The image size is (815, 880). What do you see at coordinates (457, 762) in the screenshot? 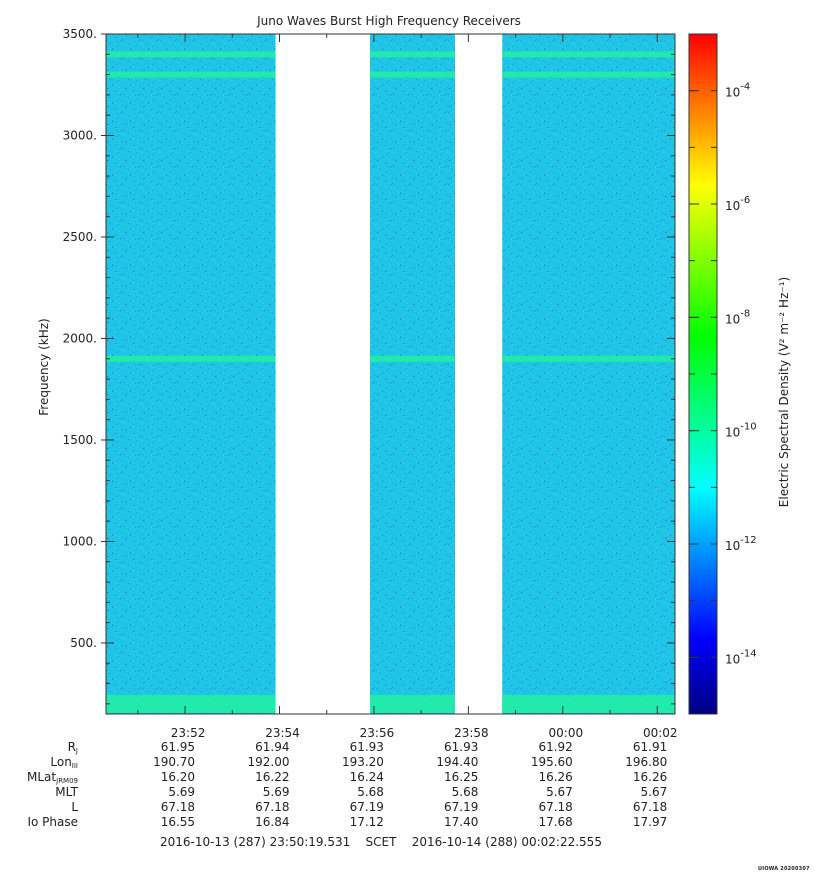
I see `ephem-value: 194.40` at bounding box center [457, 762].